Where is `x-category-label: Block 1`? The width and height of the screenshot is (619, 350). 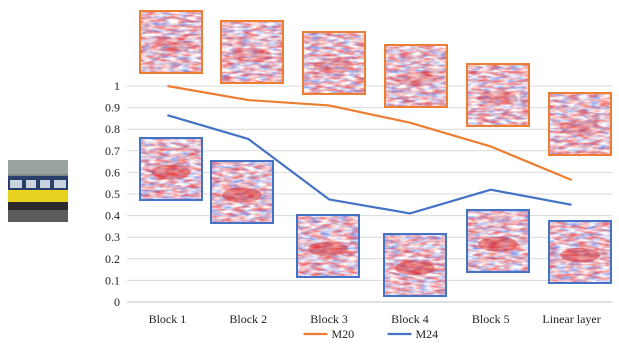
x-category-label: Block 1 is located at coordinates (168, 319).